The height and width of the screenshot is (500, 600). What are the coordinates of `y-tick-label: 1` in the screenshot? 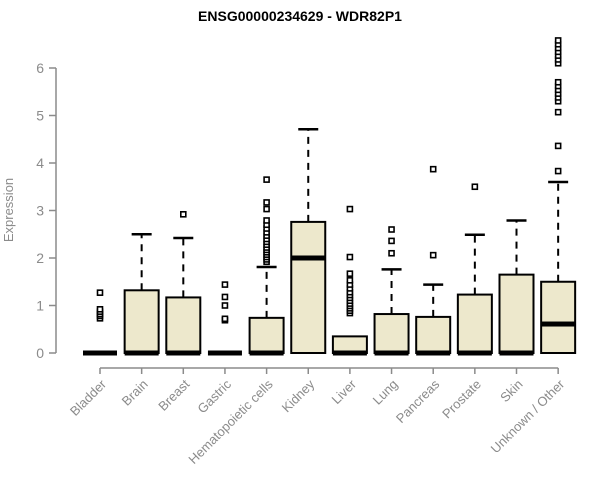 It's located at (40, 306).